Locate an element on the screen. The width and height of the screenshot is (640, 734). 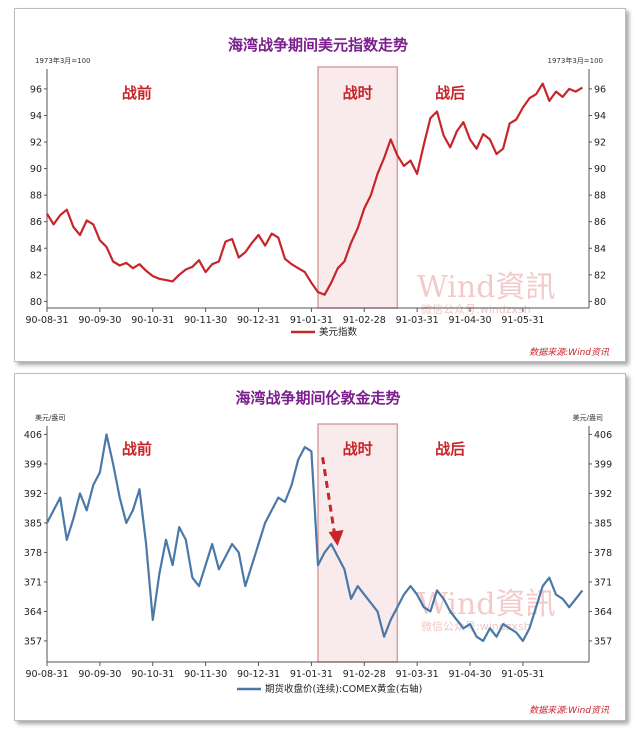
y-tick-label-left: 385 is located at coordinates (33, 523).